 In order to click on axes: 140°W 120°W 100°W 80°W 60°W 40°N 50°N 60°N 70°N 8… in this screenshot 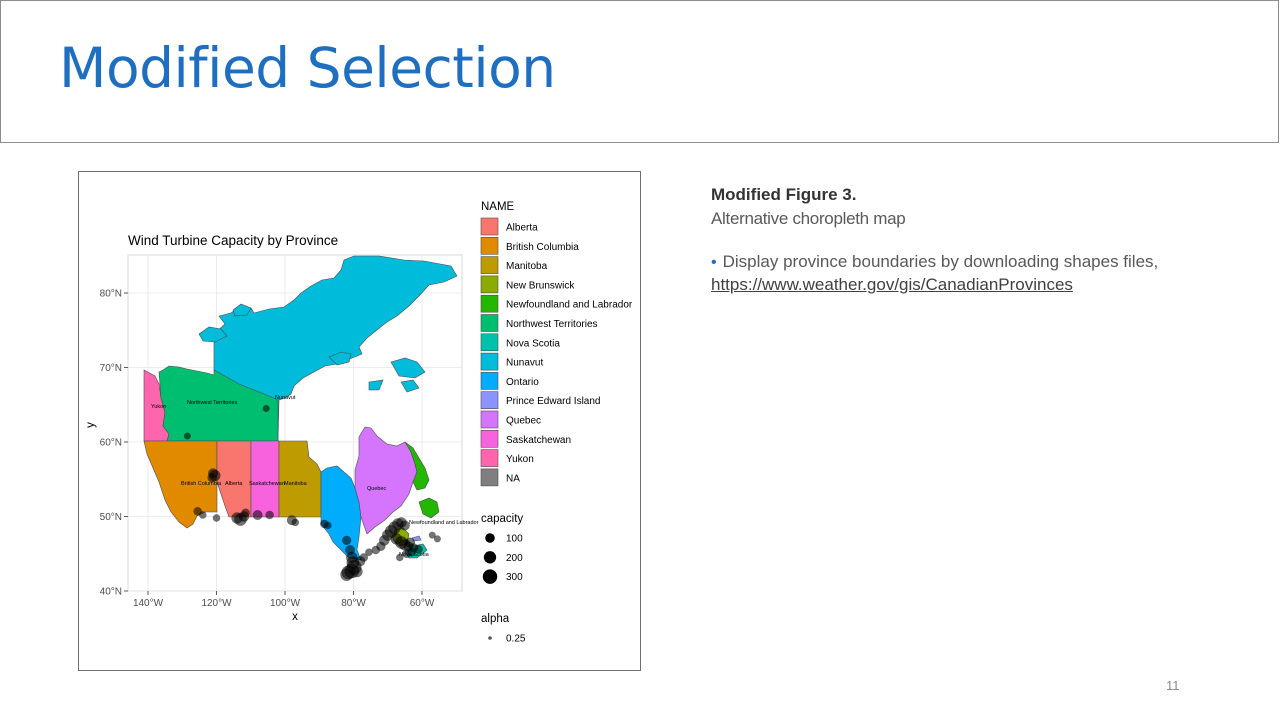, I will do `click(267, 449)`.